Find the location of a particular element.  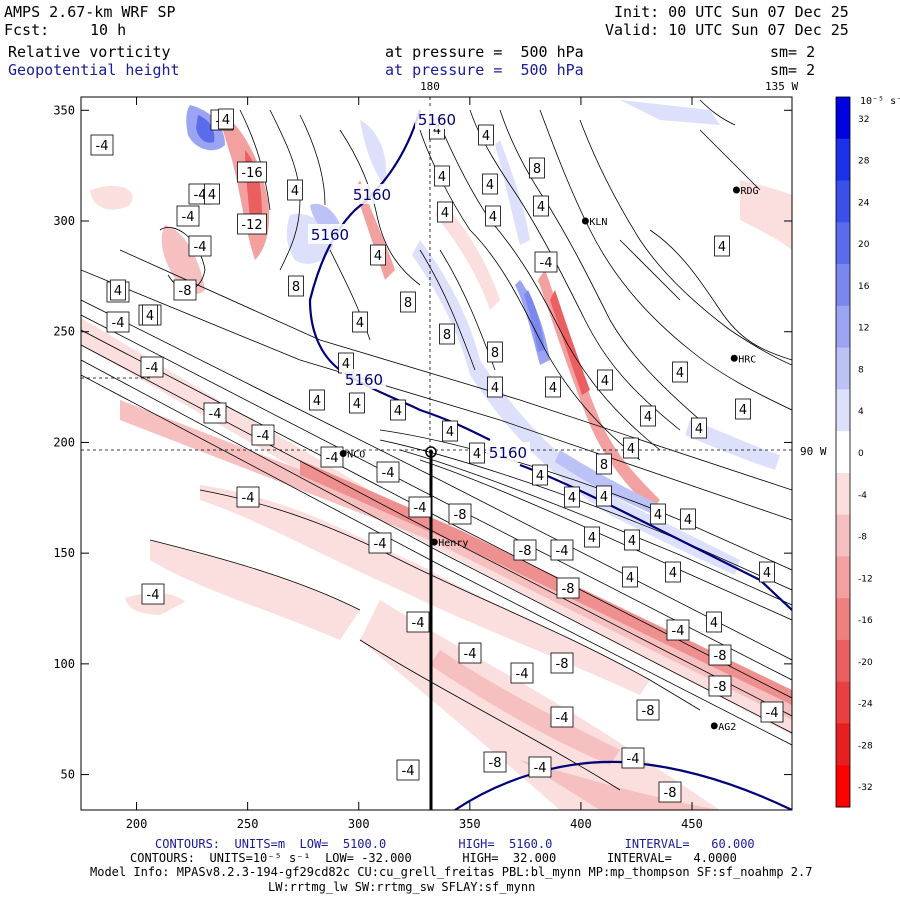

svg-text: -16 is located at coordinates (251, 173).